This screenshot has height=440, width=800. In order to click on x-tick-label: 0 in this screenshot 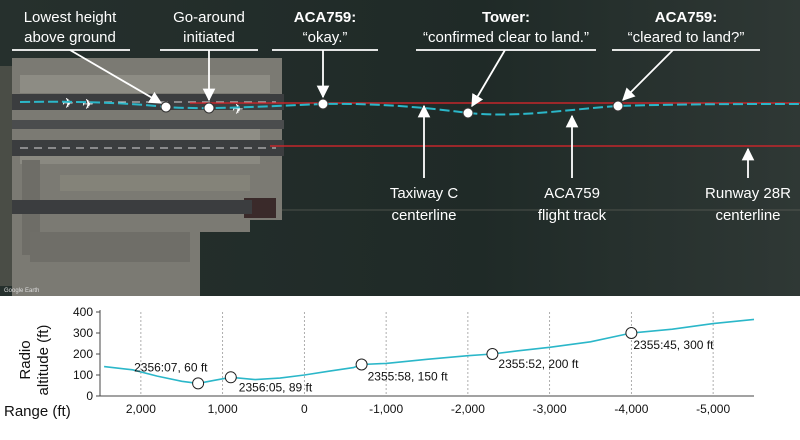, I will do `click(304, 409)`.